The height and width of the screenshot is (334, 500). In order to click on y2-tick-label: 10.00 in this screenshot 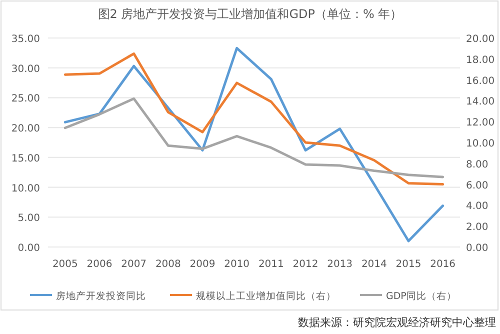, I will do `click(480, 144)`.